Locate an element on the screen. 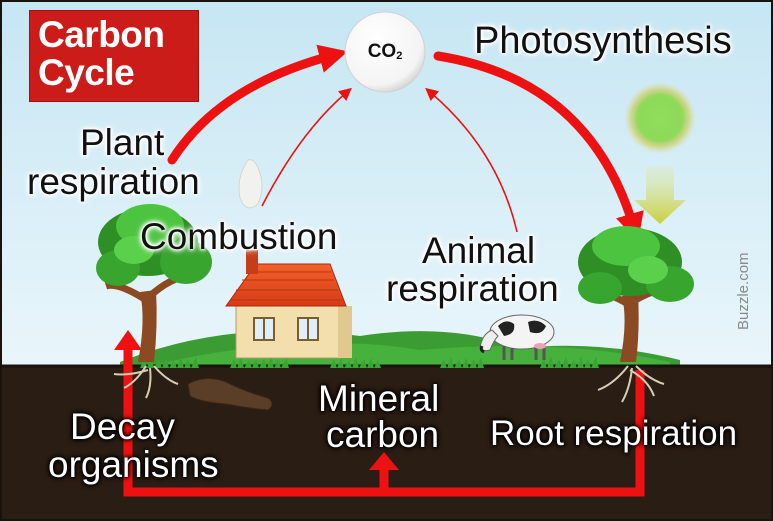 The image size is (773, 521). title-box is located at coordinates (114, 56).